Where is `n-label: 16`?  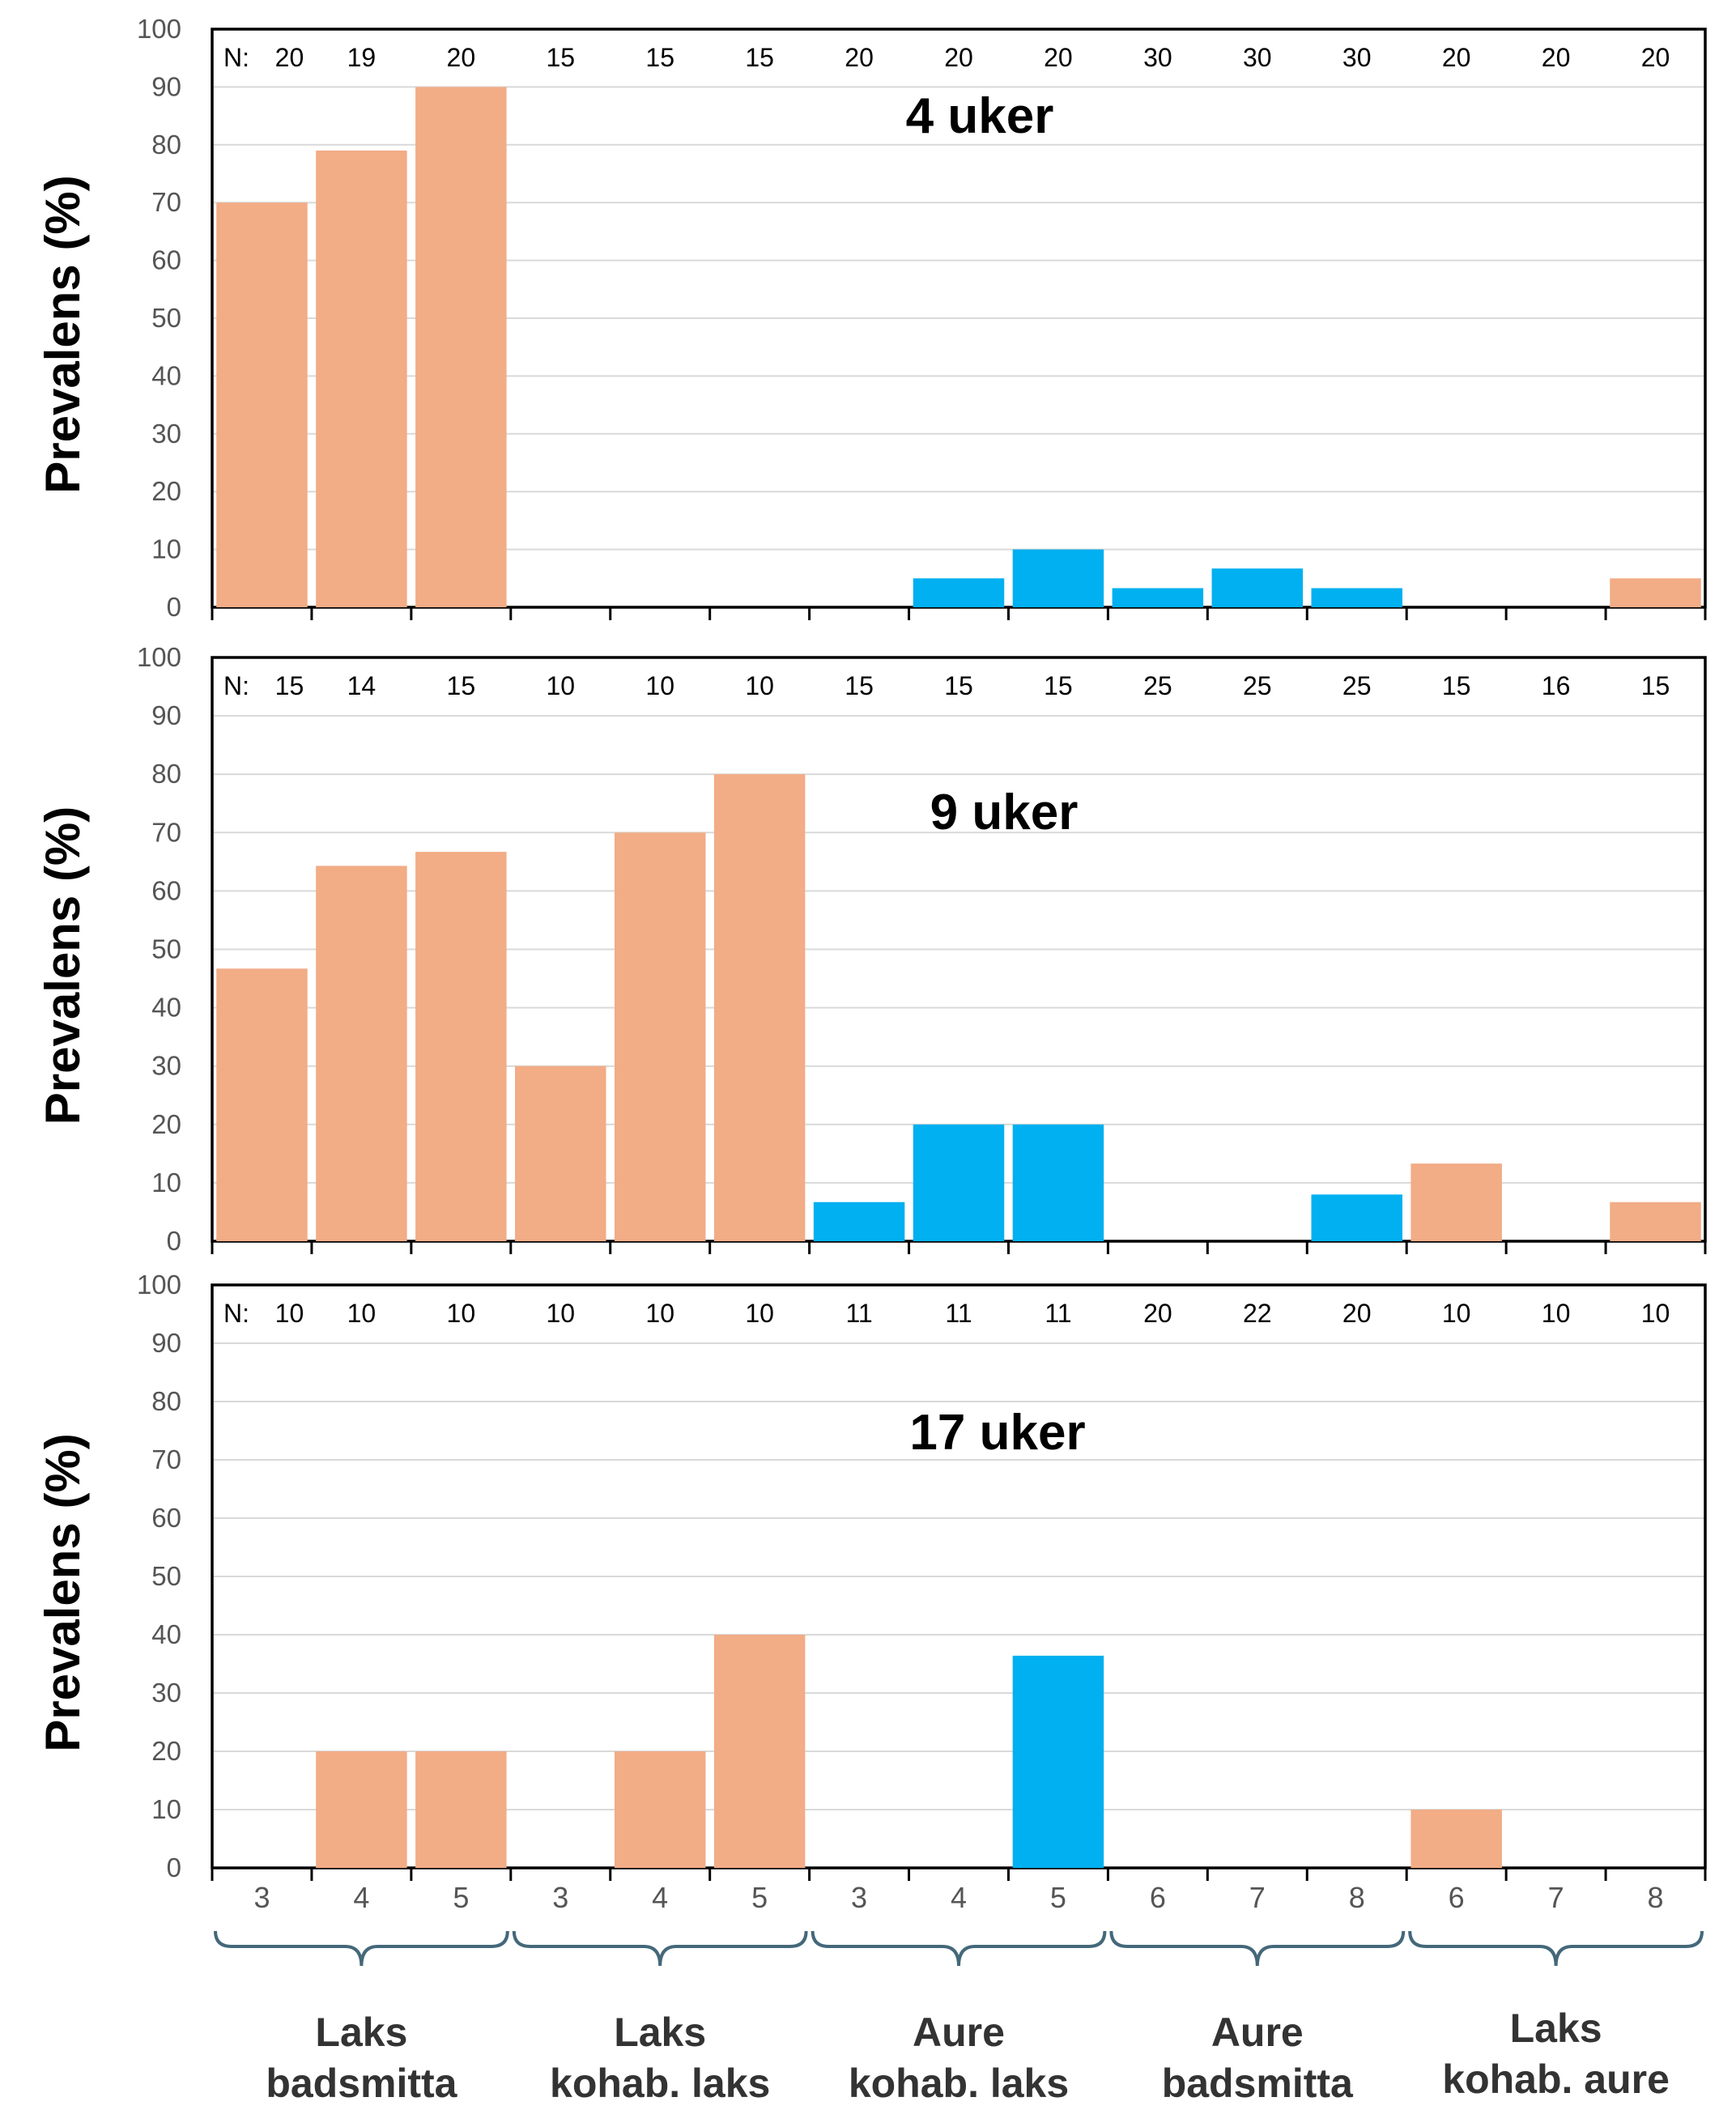 n-label: 16 is located at coordinates (1556, 686).